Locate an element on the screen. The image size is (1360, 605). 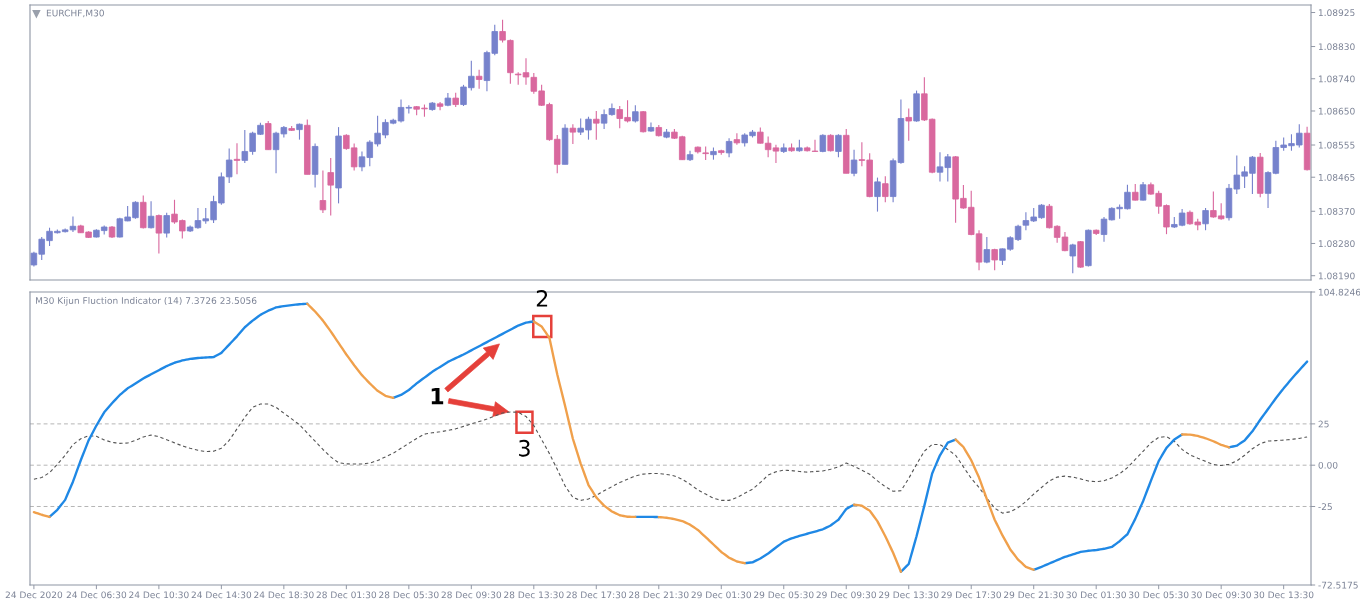
annotation: 3 is located at coordinates (524, 448).